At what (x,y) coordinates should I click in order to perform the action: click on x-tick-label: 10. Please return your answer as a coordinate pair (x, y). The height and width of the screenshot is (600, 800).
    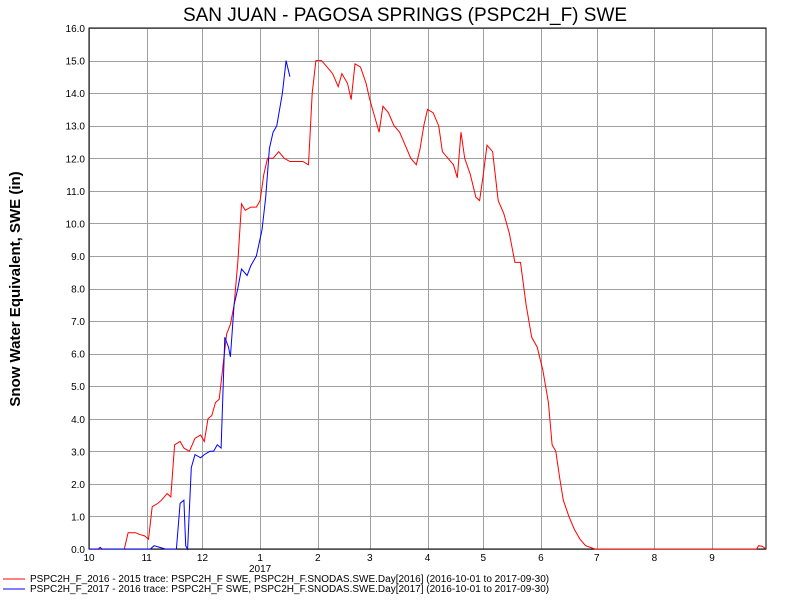
    Looking at the image, I should click on (89, 558).